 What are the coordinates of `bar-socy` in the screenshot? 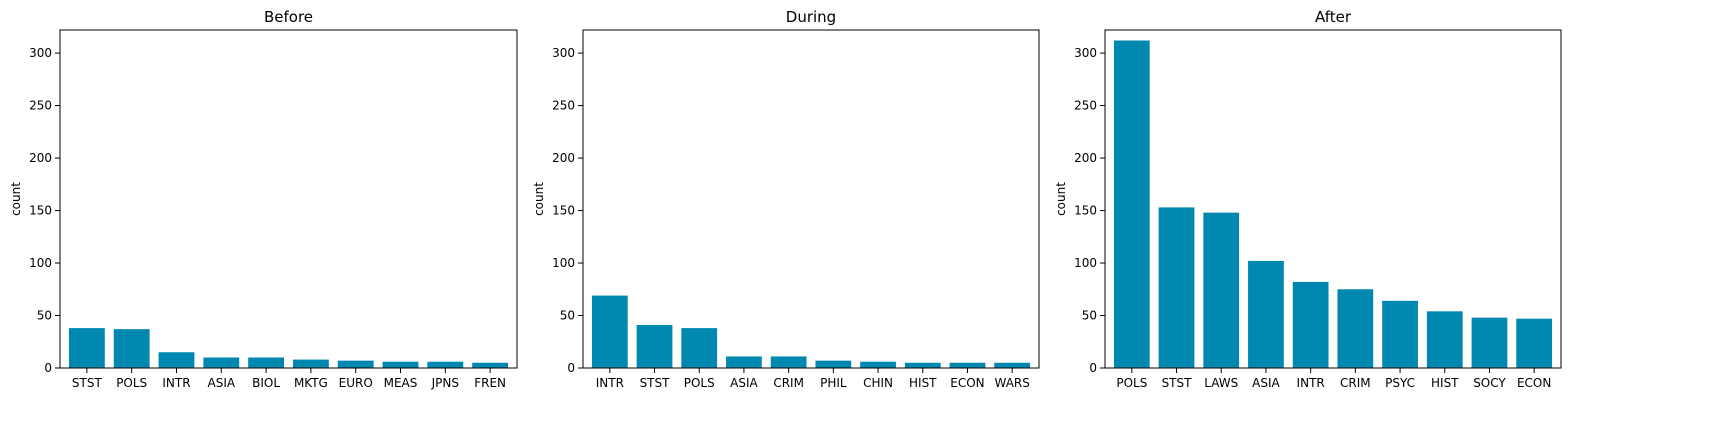 It's located at (1489, 342).